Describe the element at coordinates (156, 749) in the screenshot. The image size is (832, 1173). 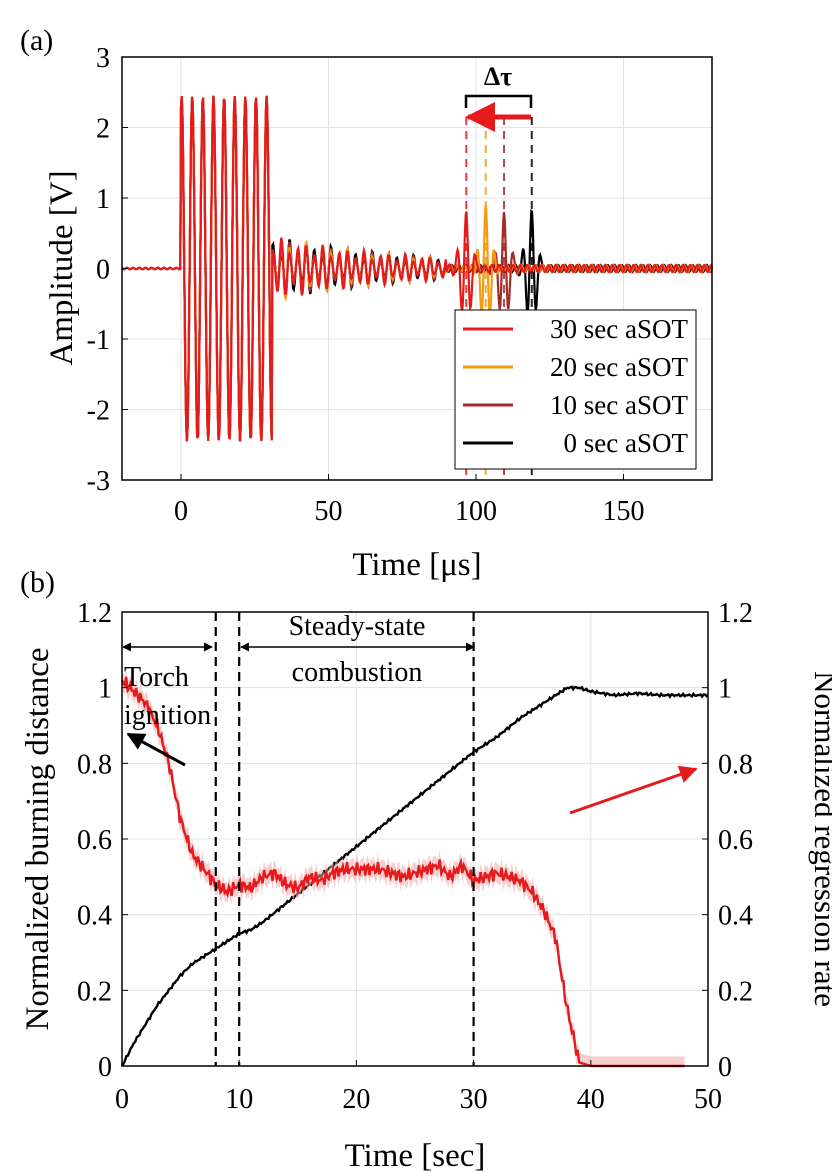
I see `left-axis-indicator-arrow` at that location.